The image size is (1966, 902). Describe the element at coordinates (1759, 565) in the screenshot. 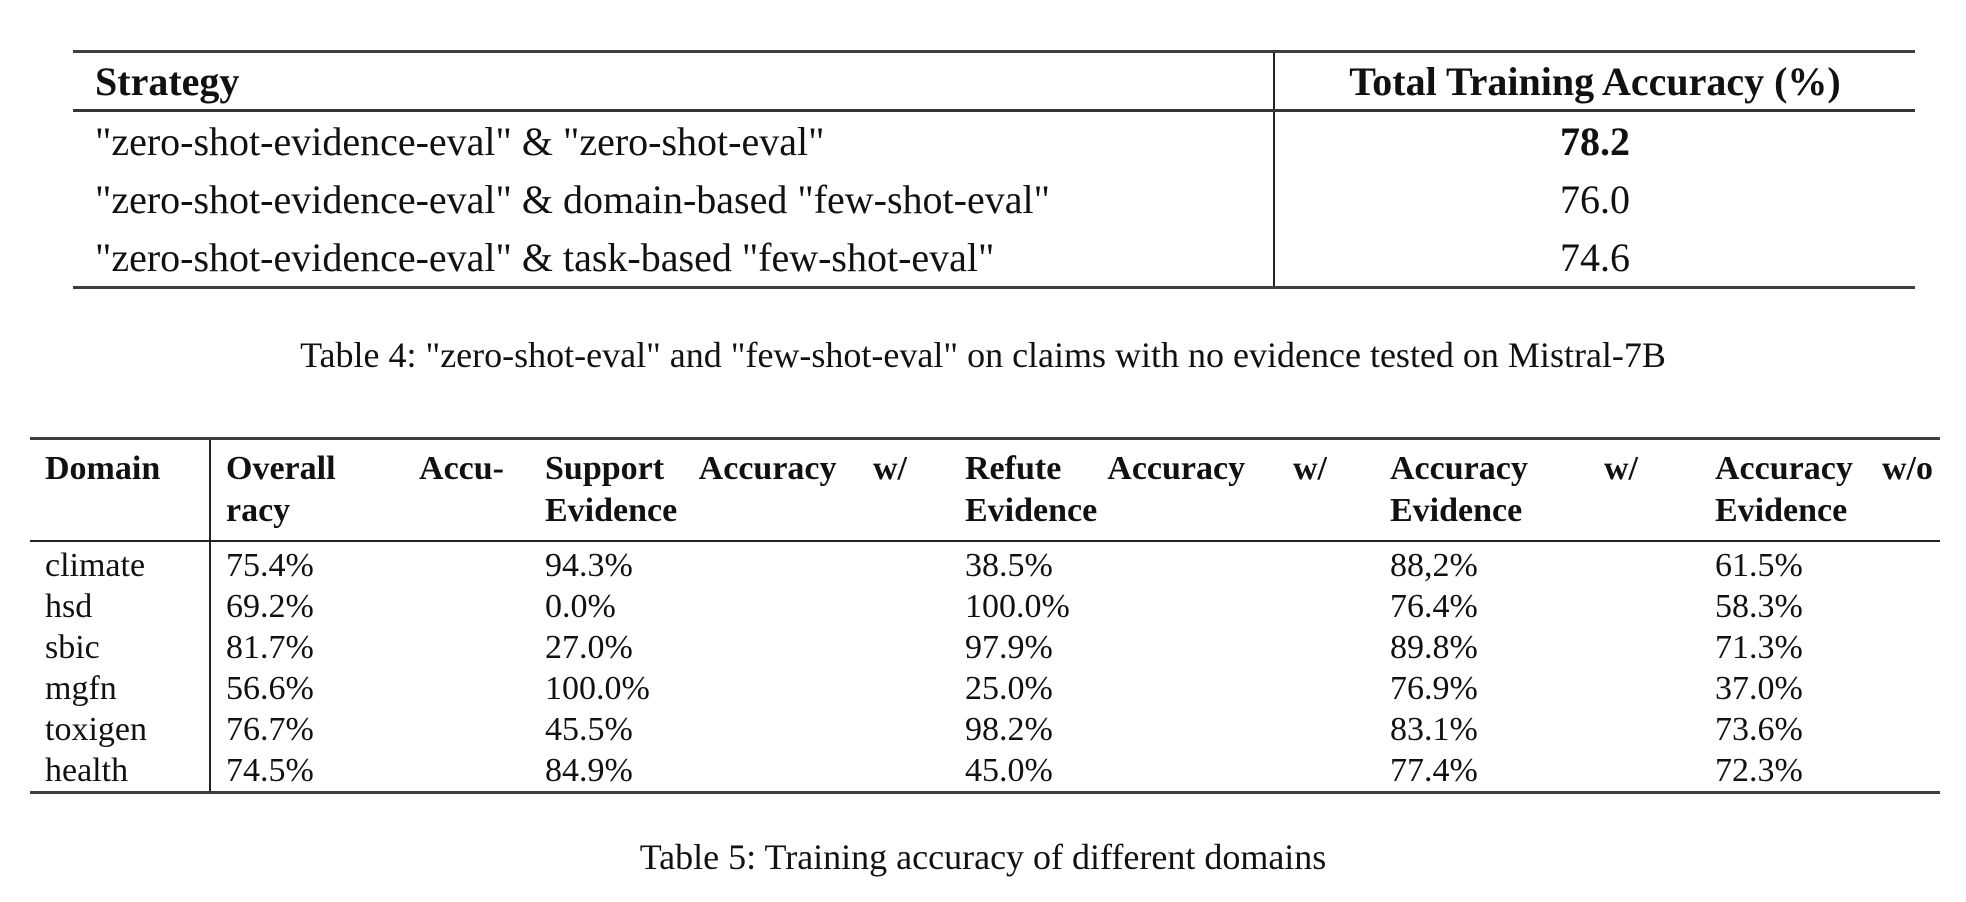

I see `accuracy-wo-evidence-cell: 61.5%` at that location.